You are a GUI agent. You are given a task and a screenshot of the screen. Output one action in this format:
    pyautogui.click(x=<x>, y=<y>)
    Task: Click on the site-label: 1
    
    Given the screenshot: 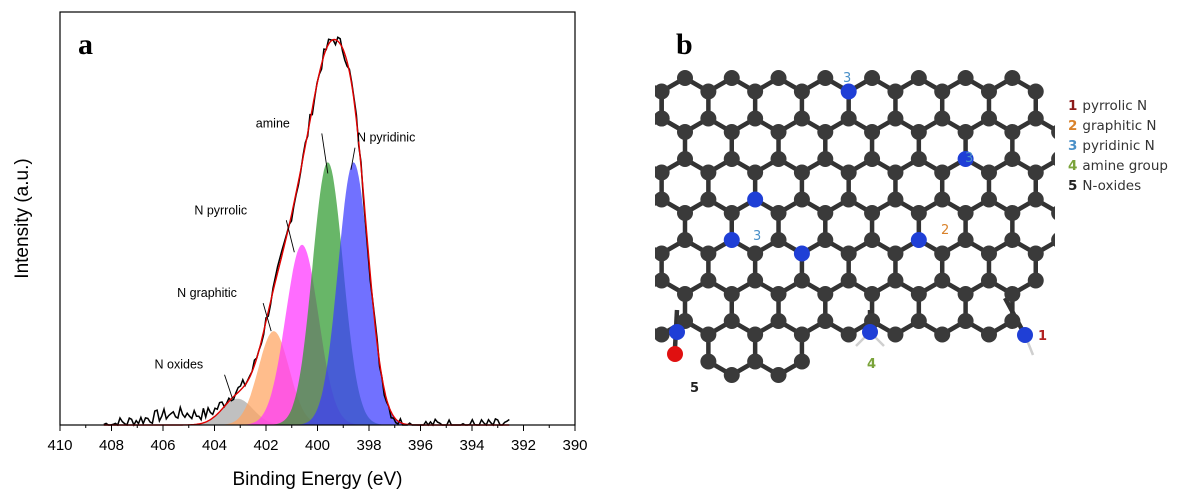 What is the action you would take?
    pyautogui.click(x=1042, y=336)
    